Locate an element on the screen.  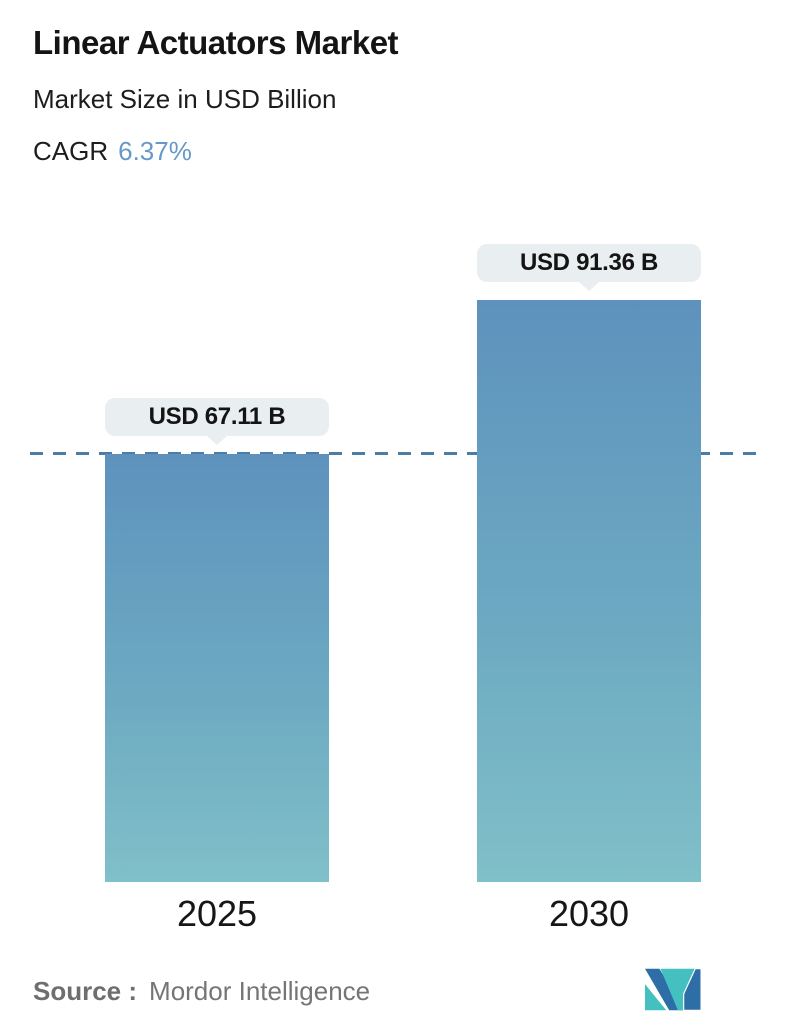
value-badge-label: USD 91.36 B is located at coordinates (589, 262).